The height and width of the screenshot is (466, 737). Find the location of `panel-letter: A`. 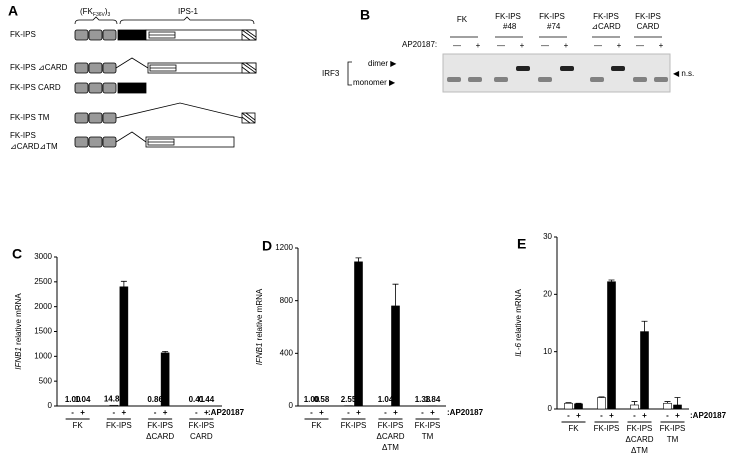

panel-letter: A is located at coordinates (13, 11).